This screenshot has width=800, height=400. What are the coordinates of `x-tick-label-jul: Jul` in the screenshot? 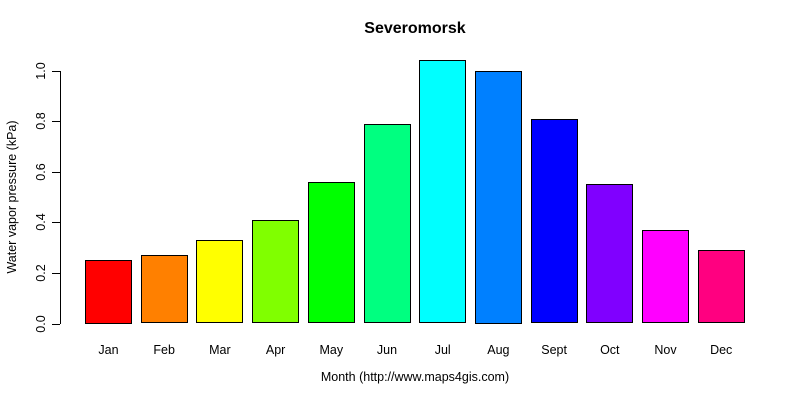 It's located at (442, 350).